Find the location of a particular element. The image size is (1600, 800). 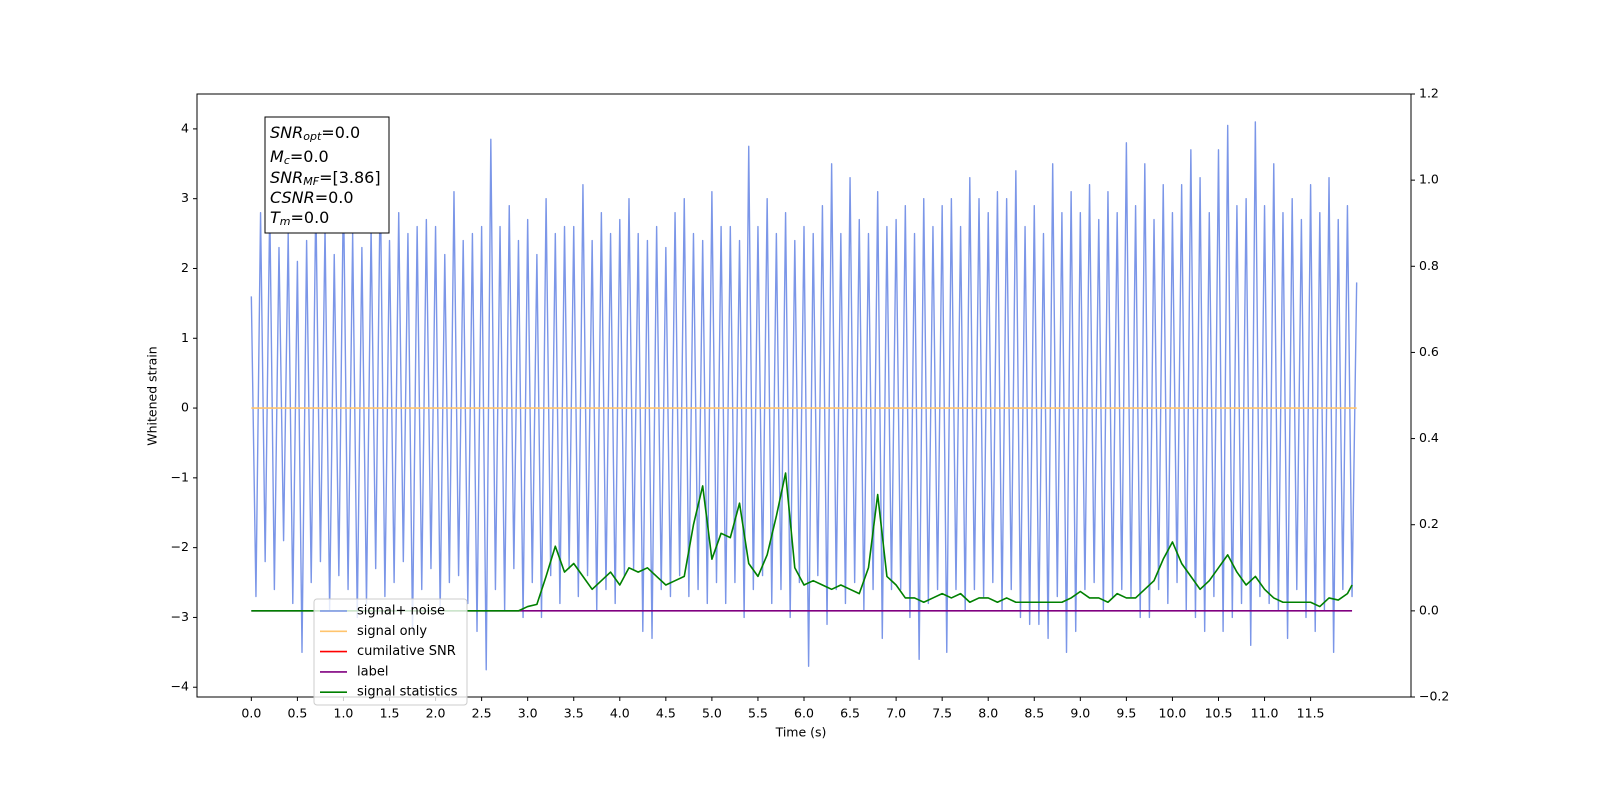

x-tick-label: 0.0 is located at coordinates (251, 713).